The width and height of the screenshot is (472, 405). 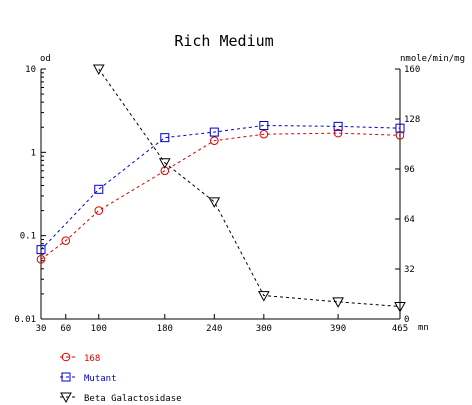 I want to click on right-axis-tick-label: 32, so click(x=409, y=270).